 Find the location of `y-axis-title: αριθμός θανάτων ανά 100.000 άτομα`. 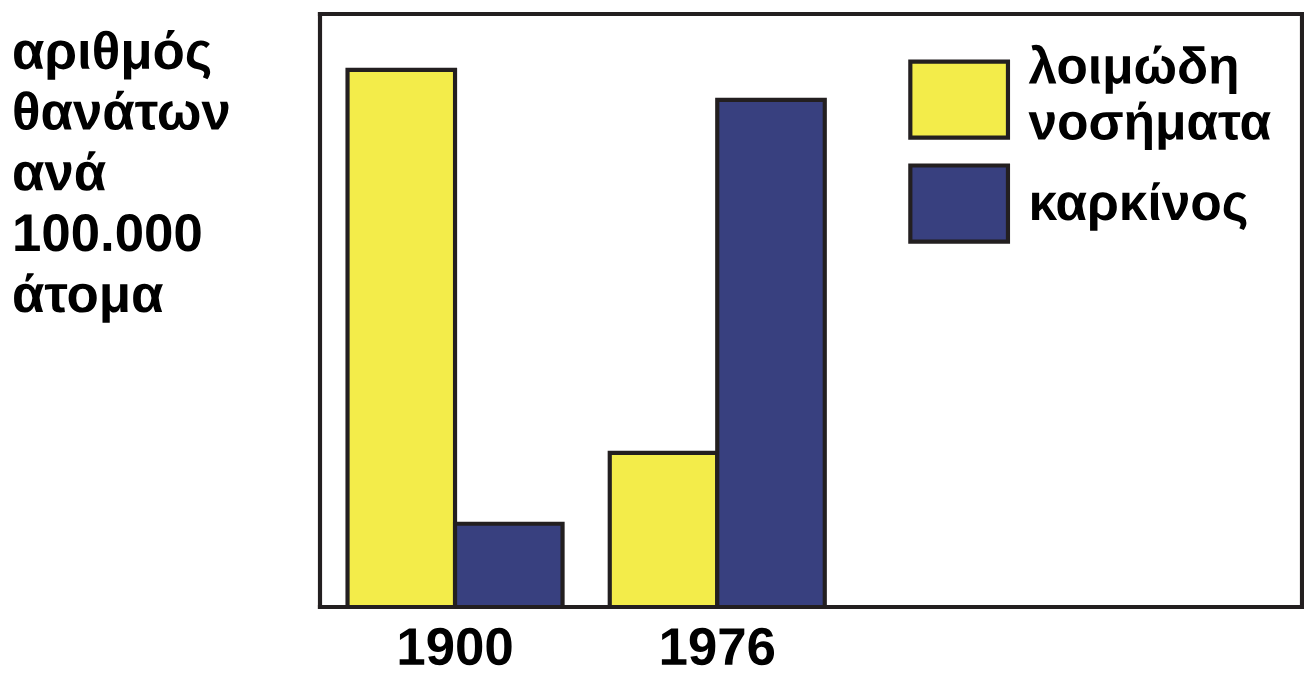

y-axis-title: αριθμός θανάτων ανά 100.000 άτομα is located at coordinates (121, 176).